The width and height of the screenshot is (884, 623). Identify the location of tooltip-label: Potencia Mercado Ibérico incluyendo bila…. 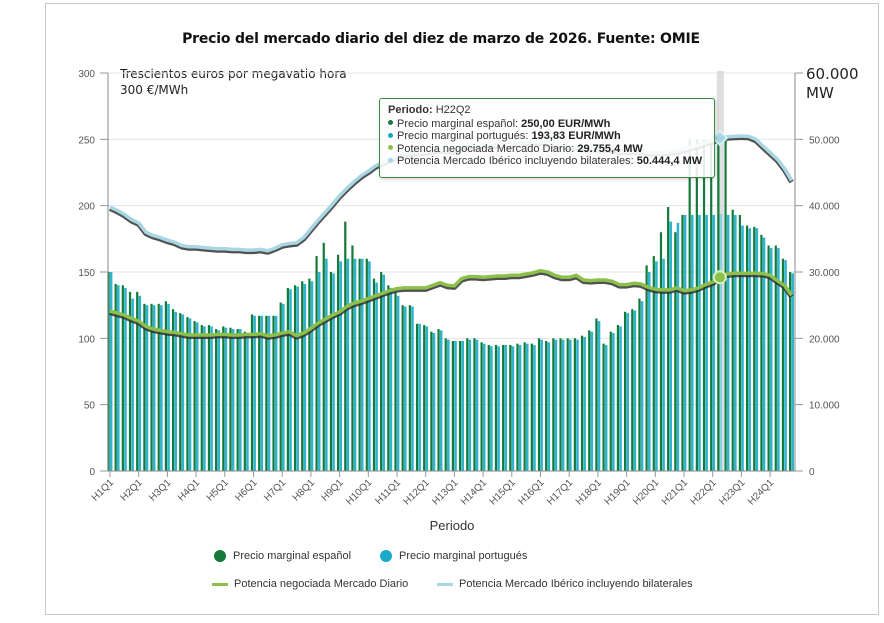
(515, 161).